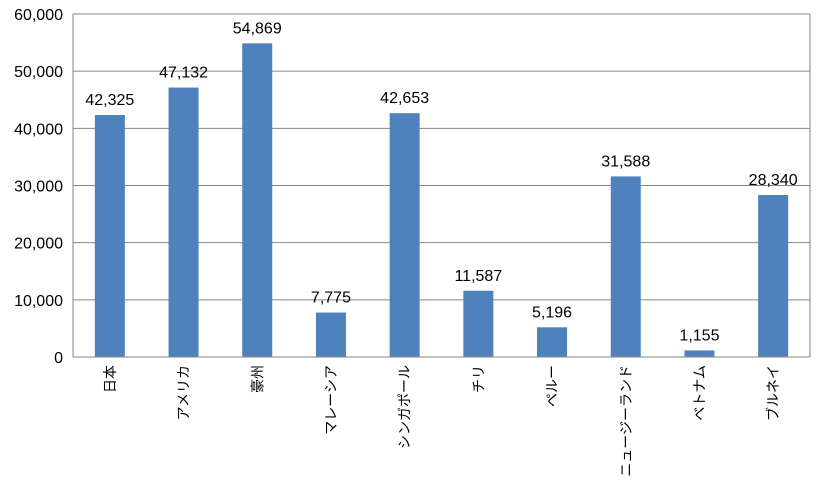  What do you see at coordinates (183, 73) in the screenshot?
I see `data-label: 47,132` at bounding box center [183, 73].